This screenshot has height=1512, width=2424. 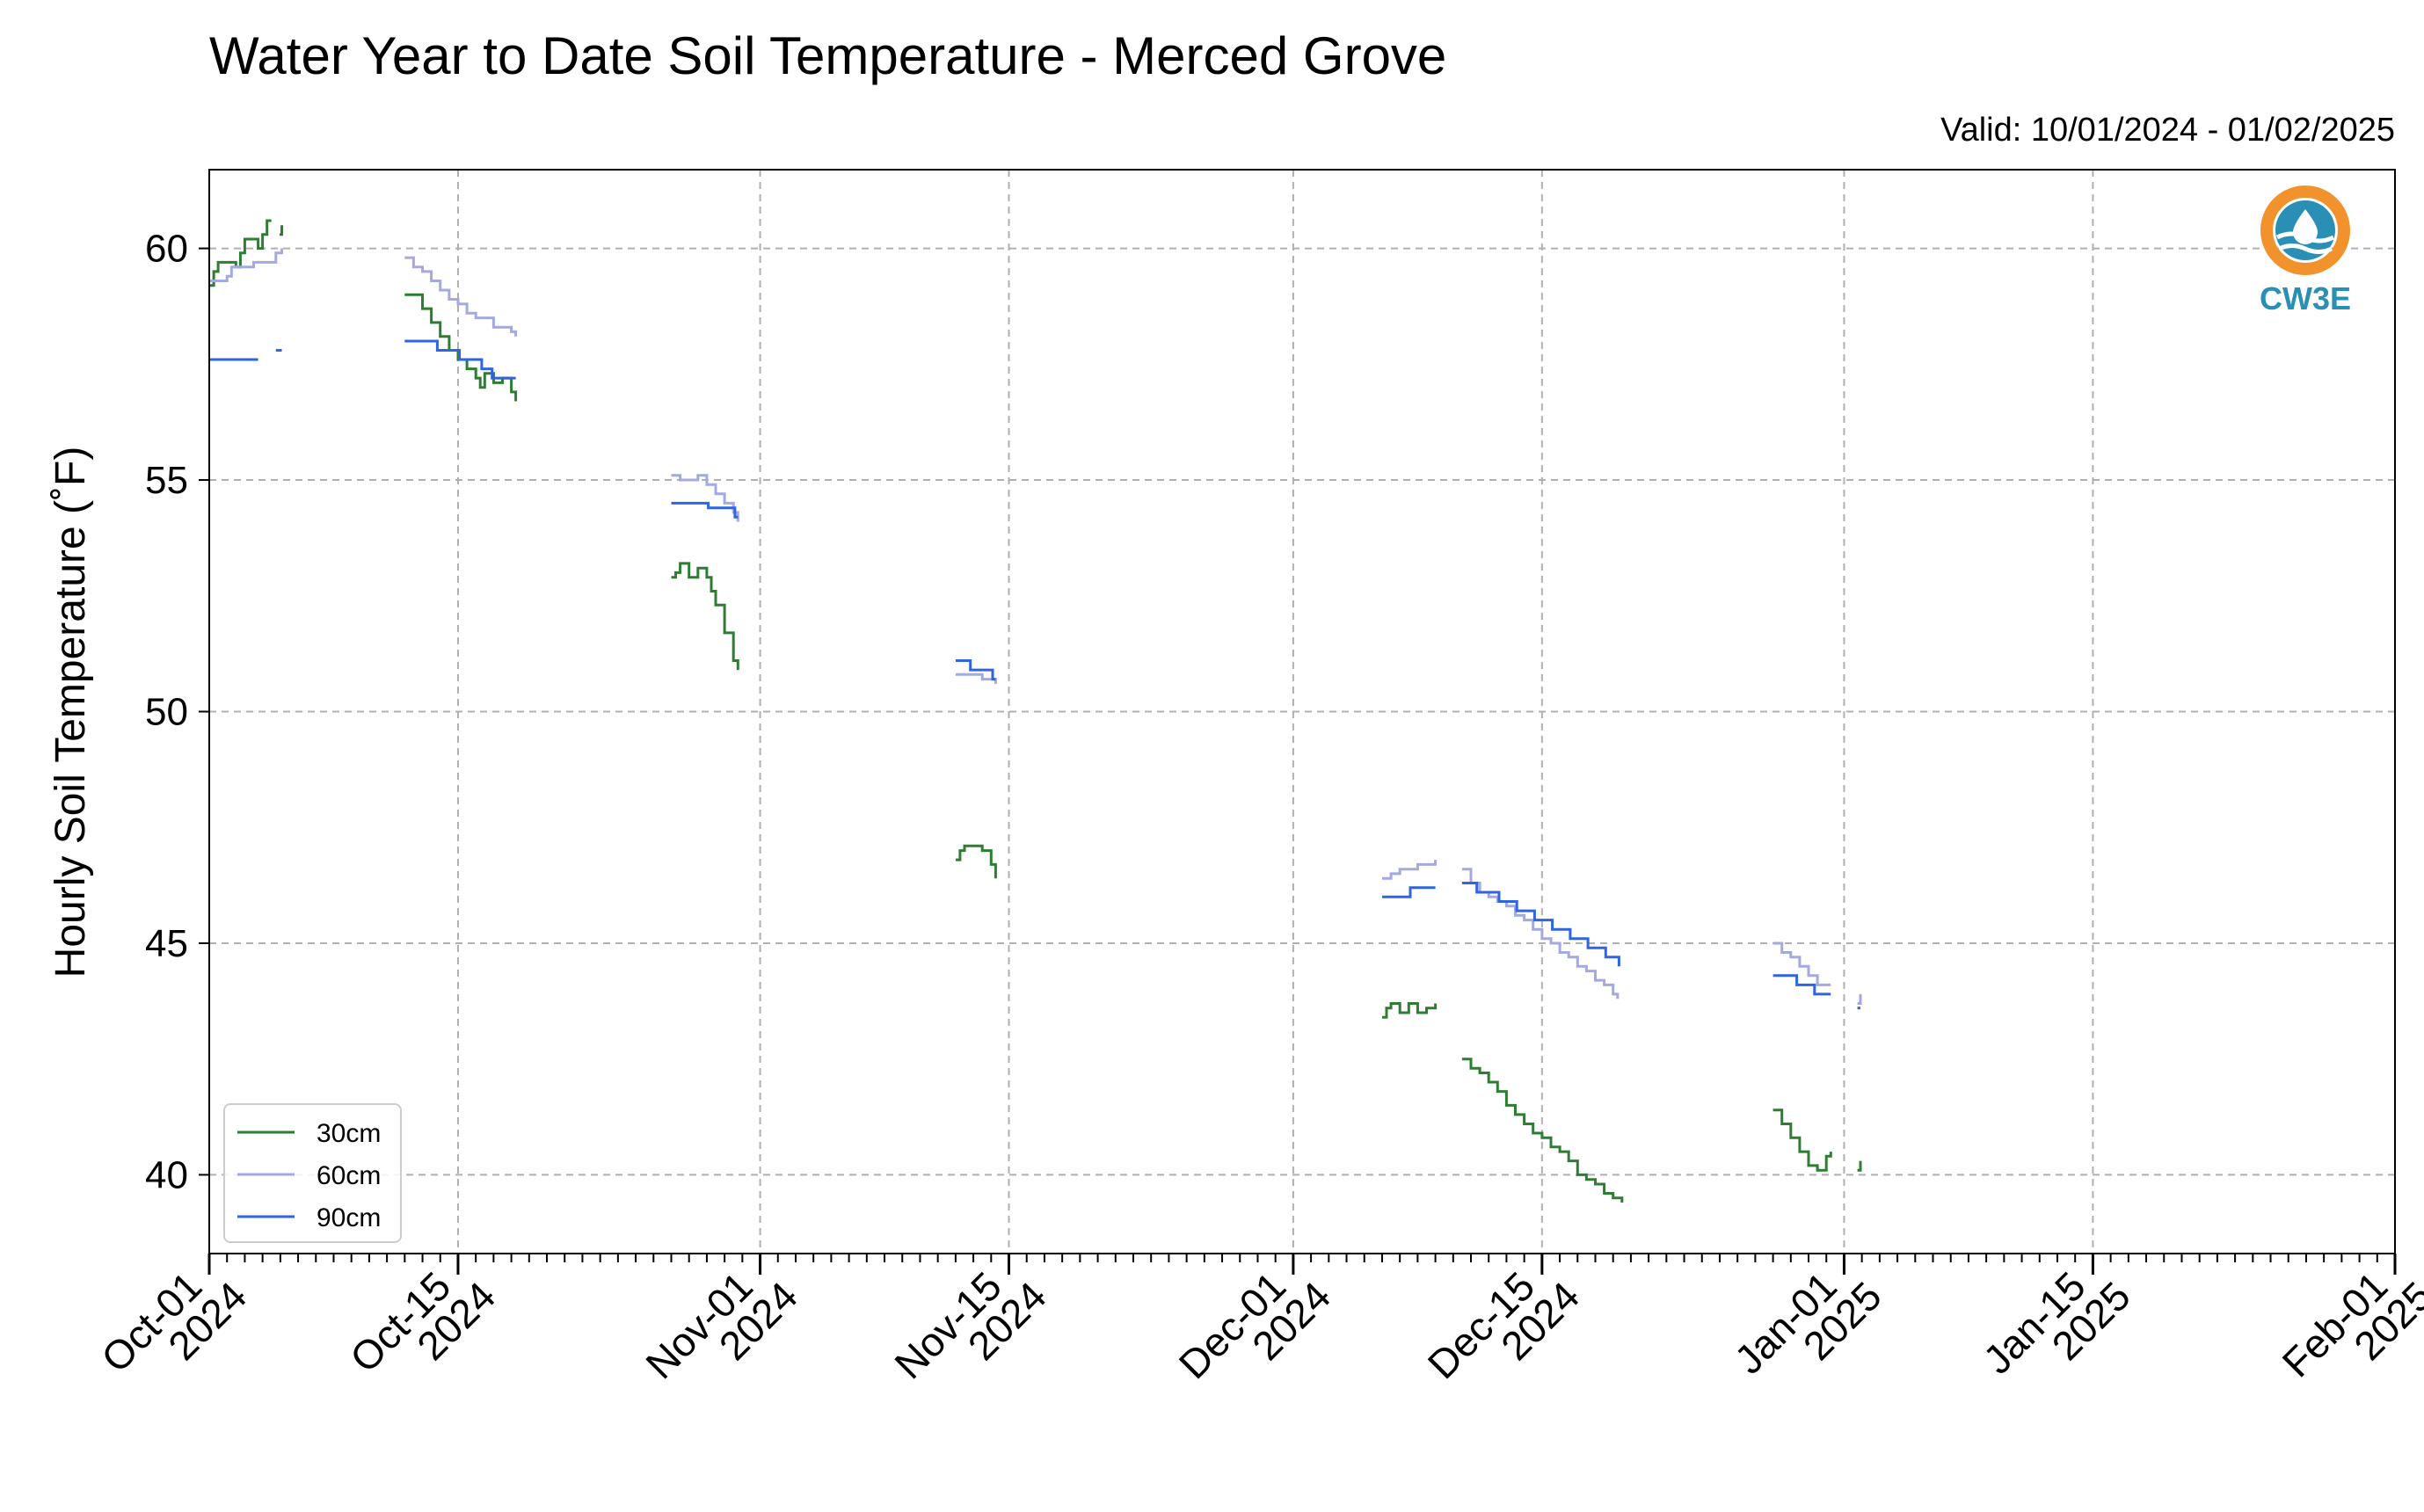 What do you see at coordinates (1302, 1258) in the screenshot?
I see `minor-ticks` at bounding box center [1302, 1258].